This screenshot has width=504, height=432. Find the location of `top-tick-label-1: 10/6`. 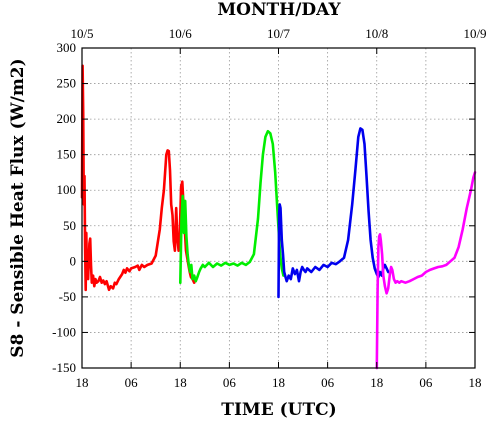

top-tick-label-1: 10/6 is located at coordinates (181, 33).